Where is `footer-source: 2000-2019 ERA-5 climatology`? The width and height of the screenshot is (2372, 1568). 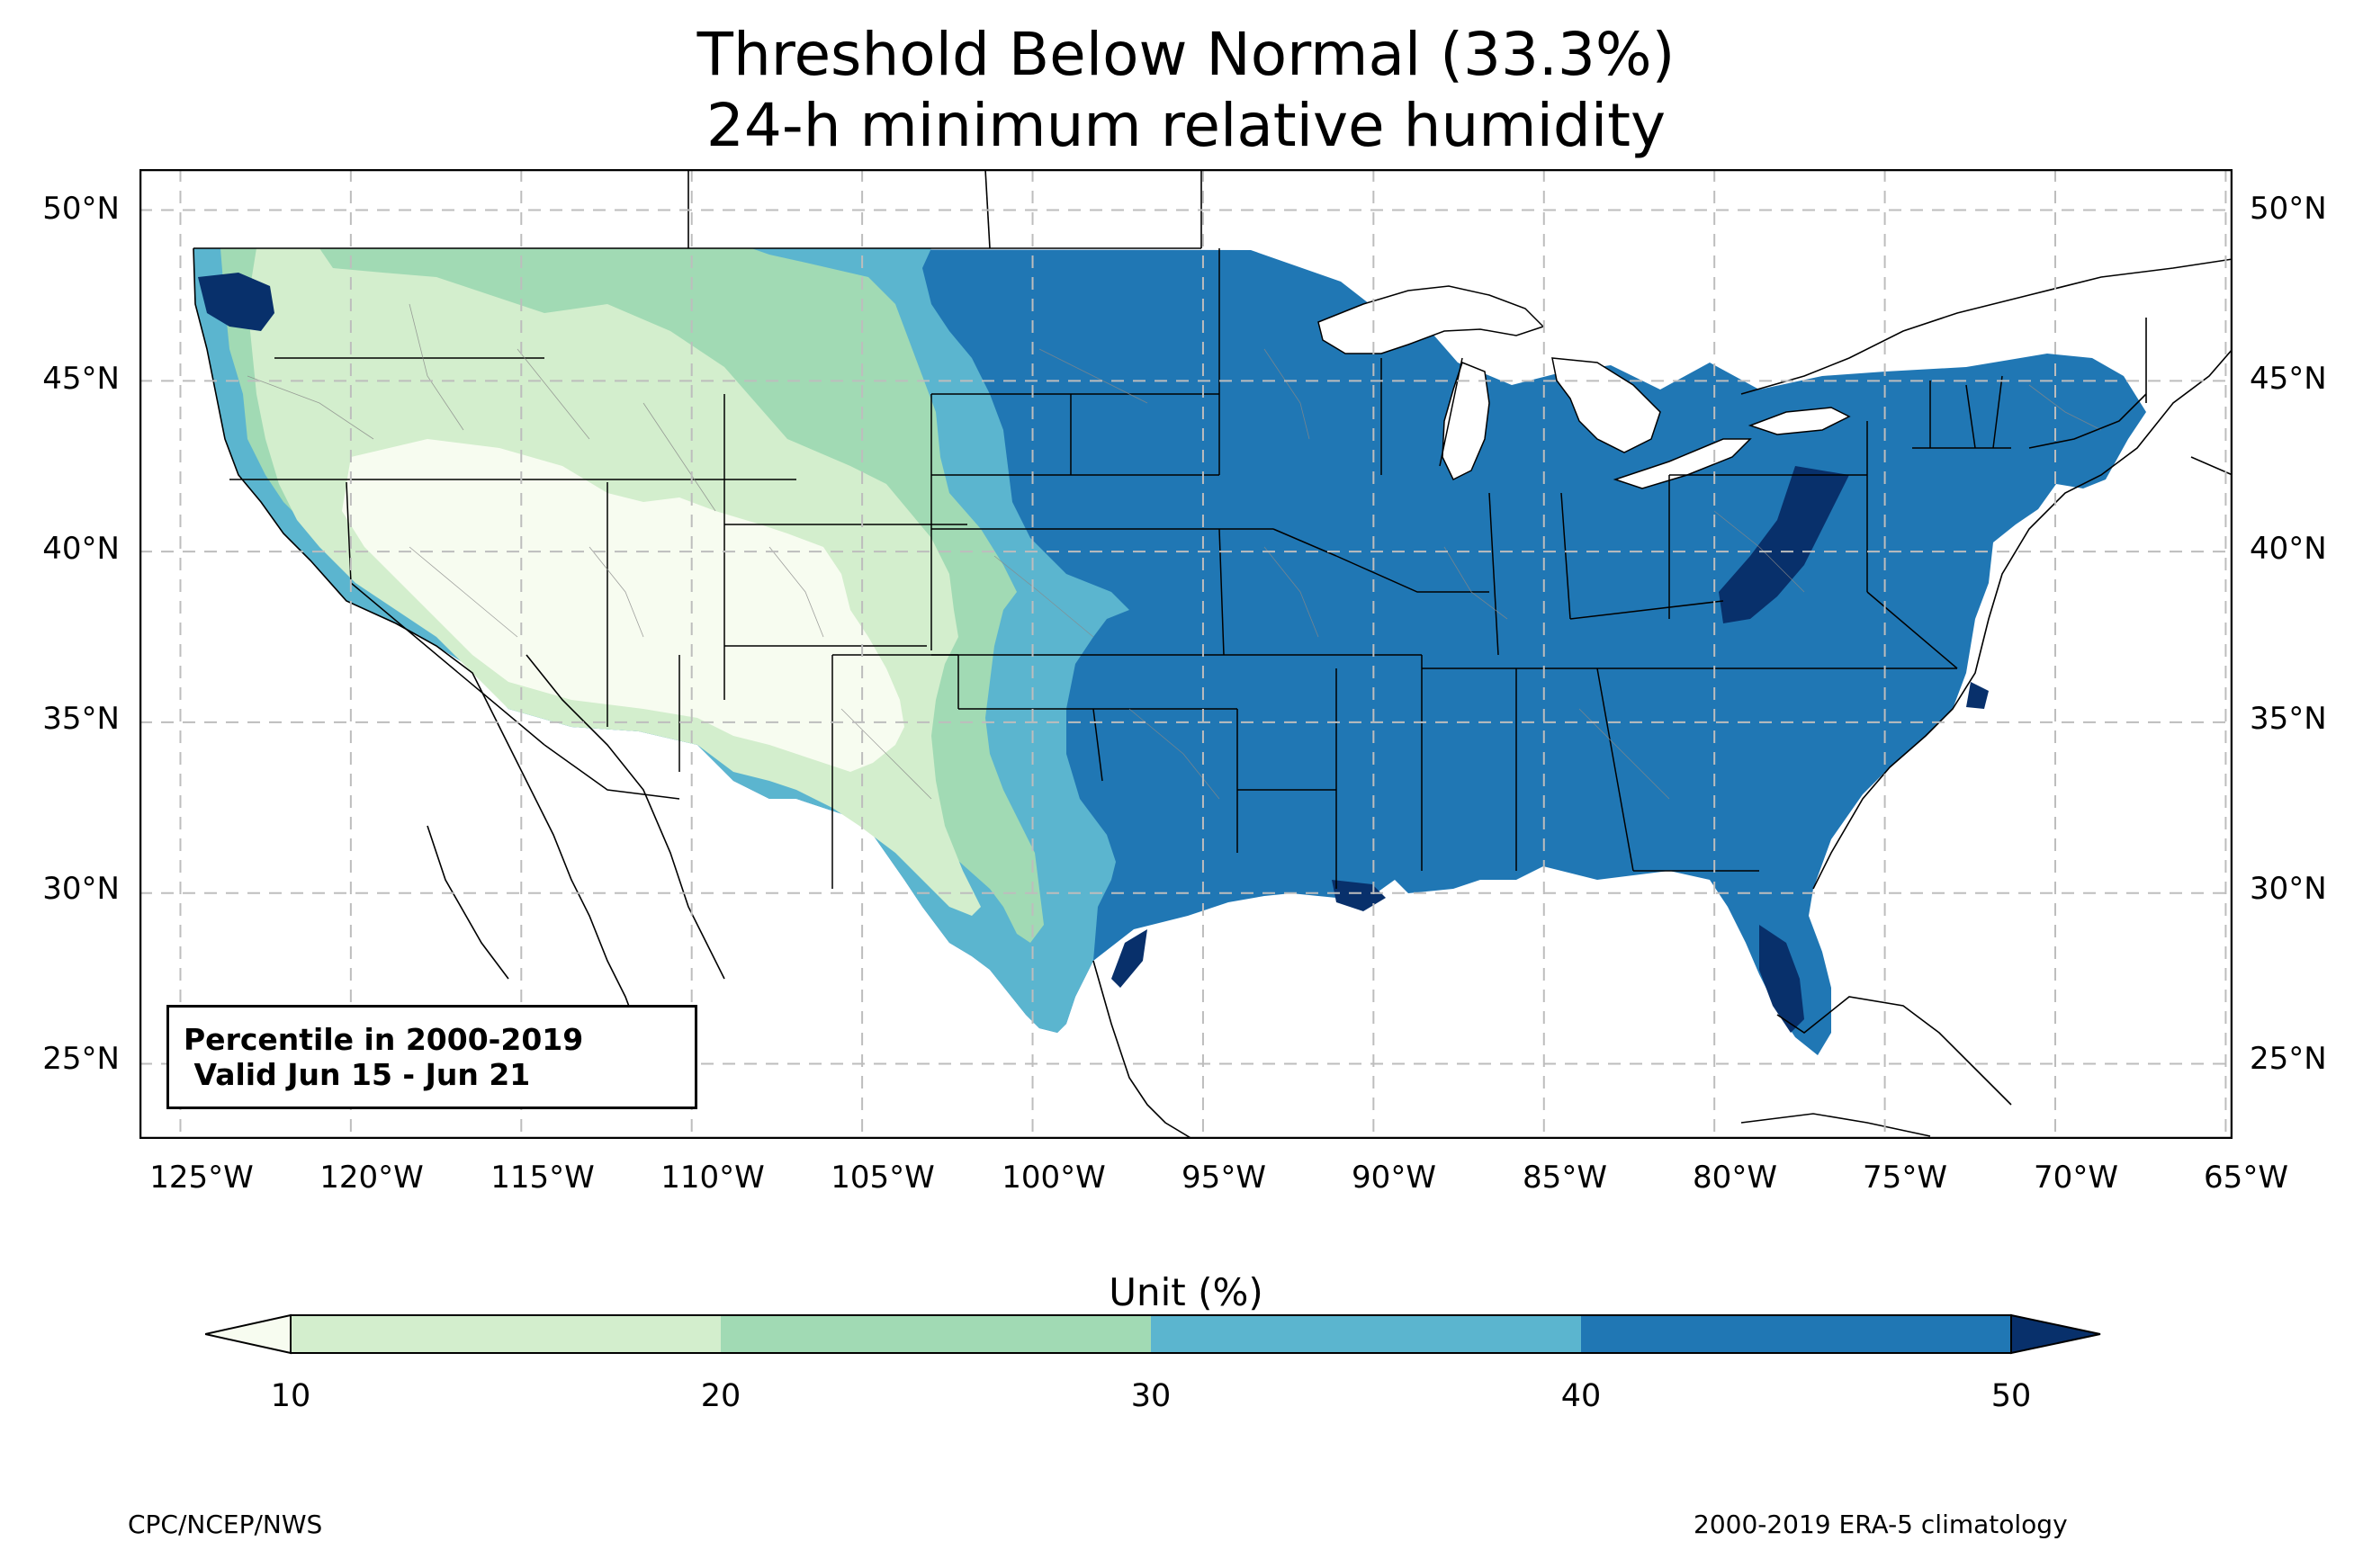
footer-source: 2000-2019 ERA-5 climatology is located at coordinates (1881, 1524).